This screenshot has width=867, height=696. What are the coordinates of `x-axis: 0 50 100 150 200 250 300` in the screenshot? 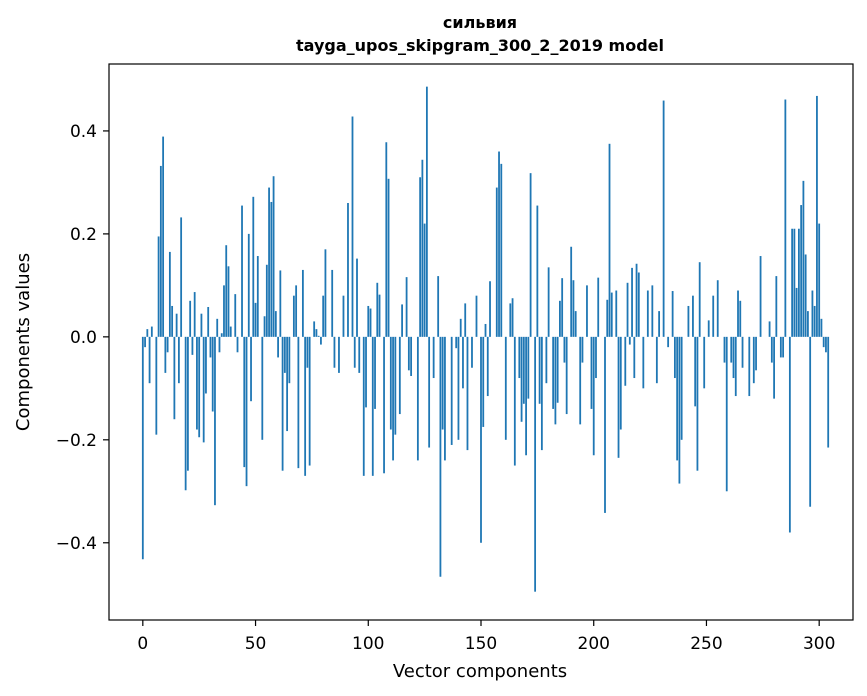 It's located at (486, 637).